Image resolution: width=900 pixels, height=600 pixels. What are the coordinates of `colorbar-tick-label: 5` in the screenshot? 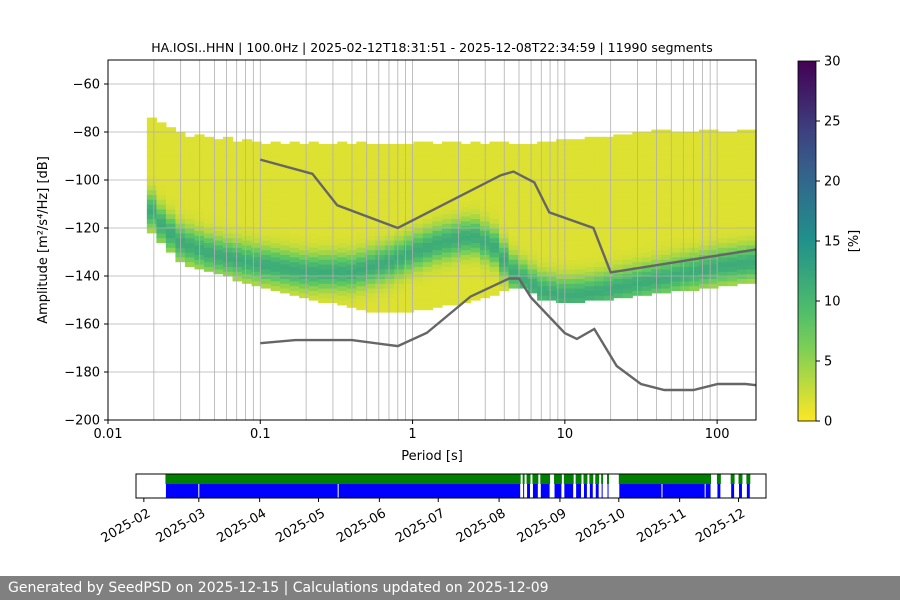 It's located at (828, 362).